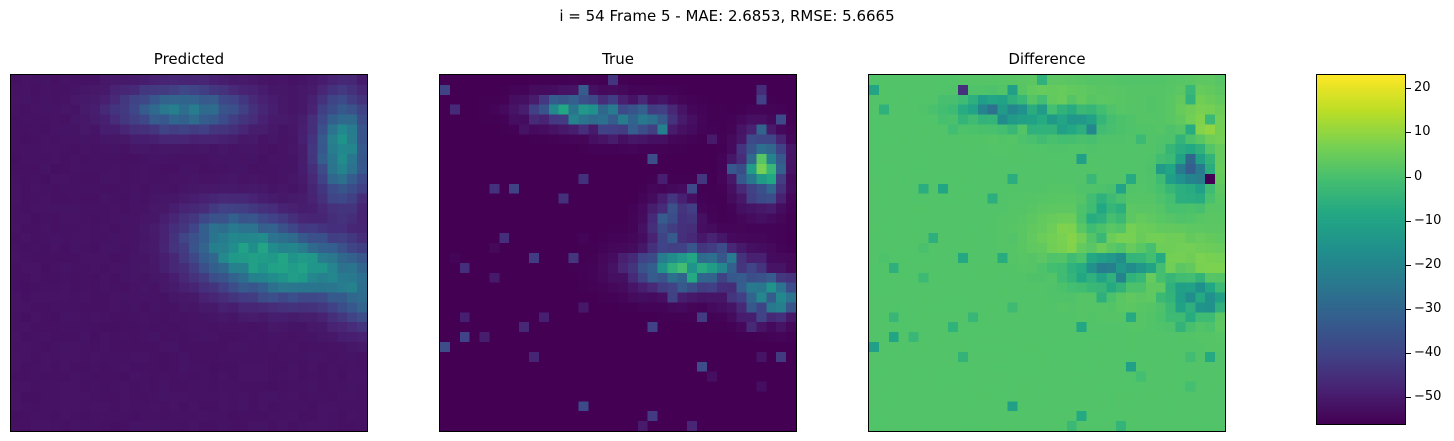 The width and height of the screenshot is (1454, 441). I want to click on colorbar-gradient, so click(1361, 249).